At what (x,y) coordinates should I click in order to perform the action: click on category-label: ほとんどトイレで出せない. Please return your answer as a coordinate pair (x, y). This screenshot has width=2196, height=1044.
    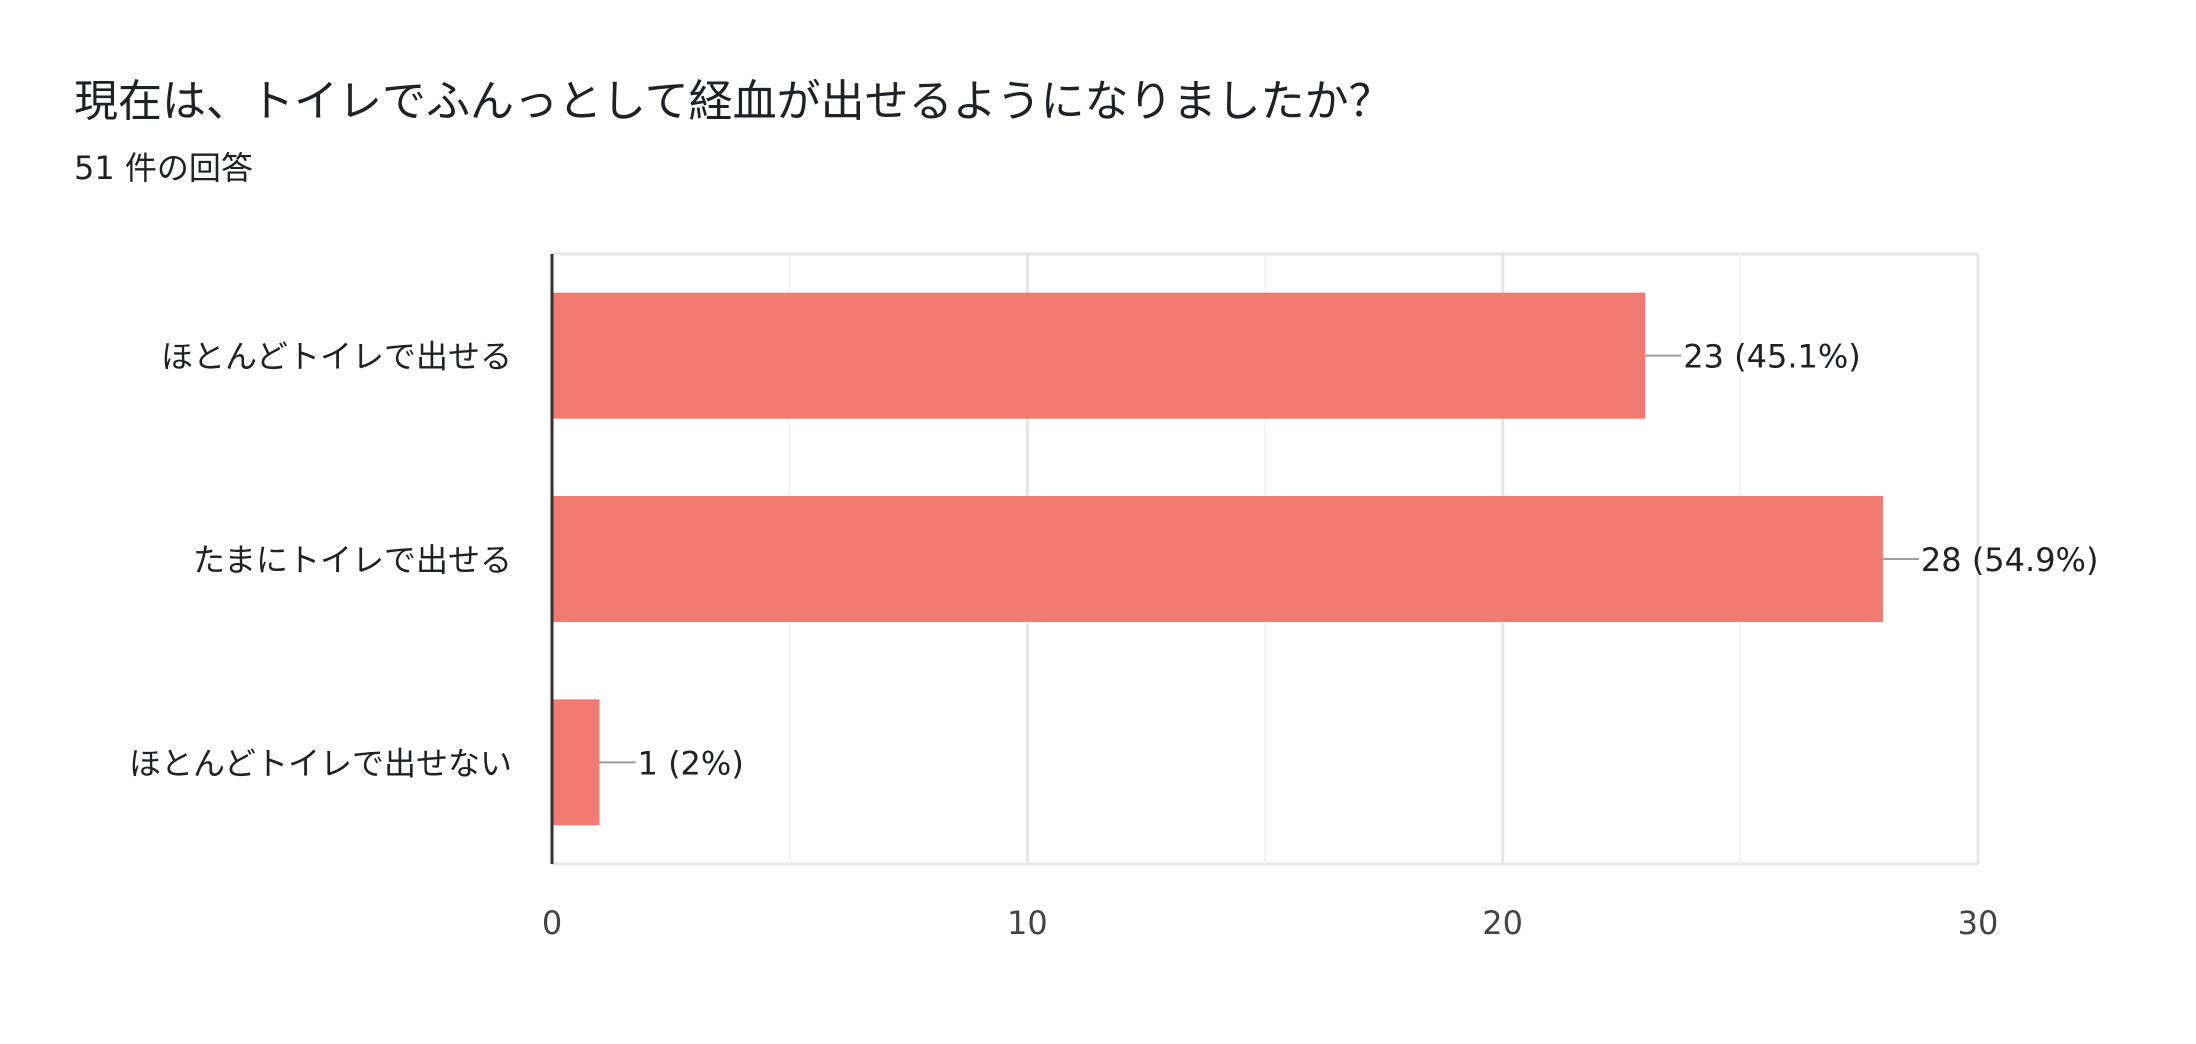
    Looking at the image, I should click on (320, 763).